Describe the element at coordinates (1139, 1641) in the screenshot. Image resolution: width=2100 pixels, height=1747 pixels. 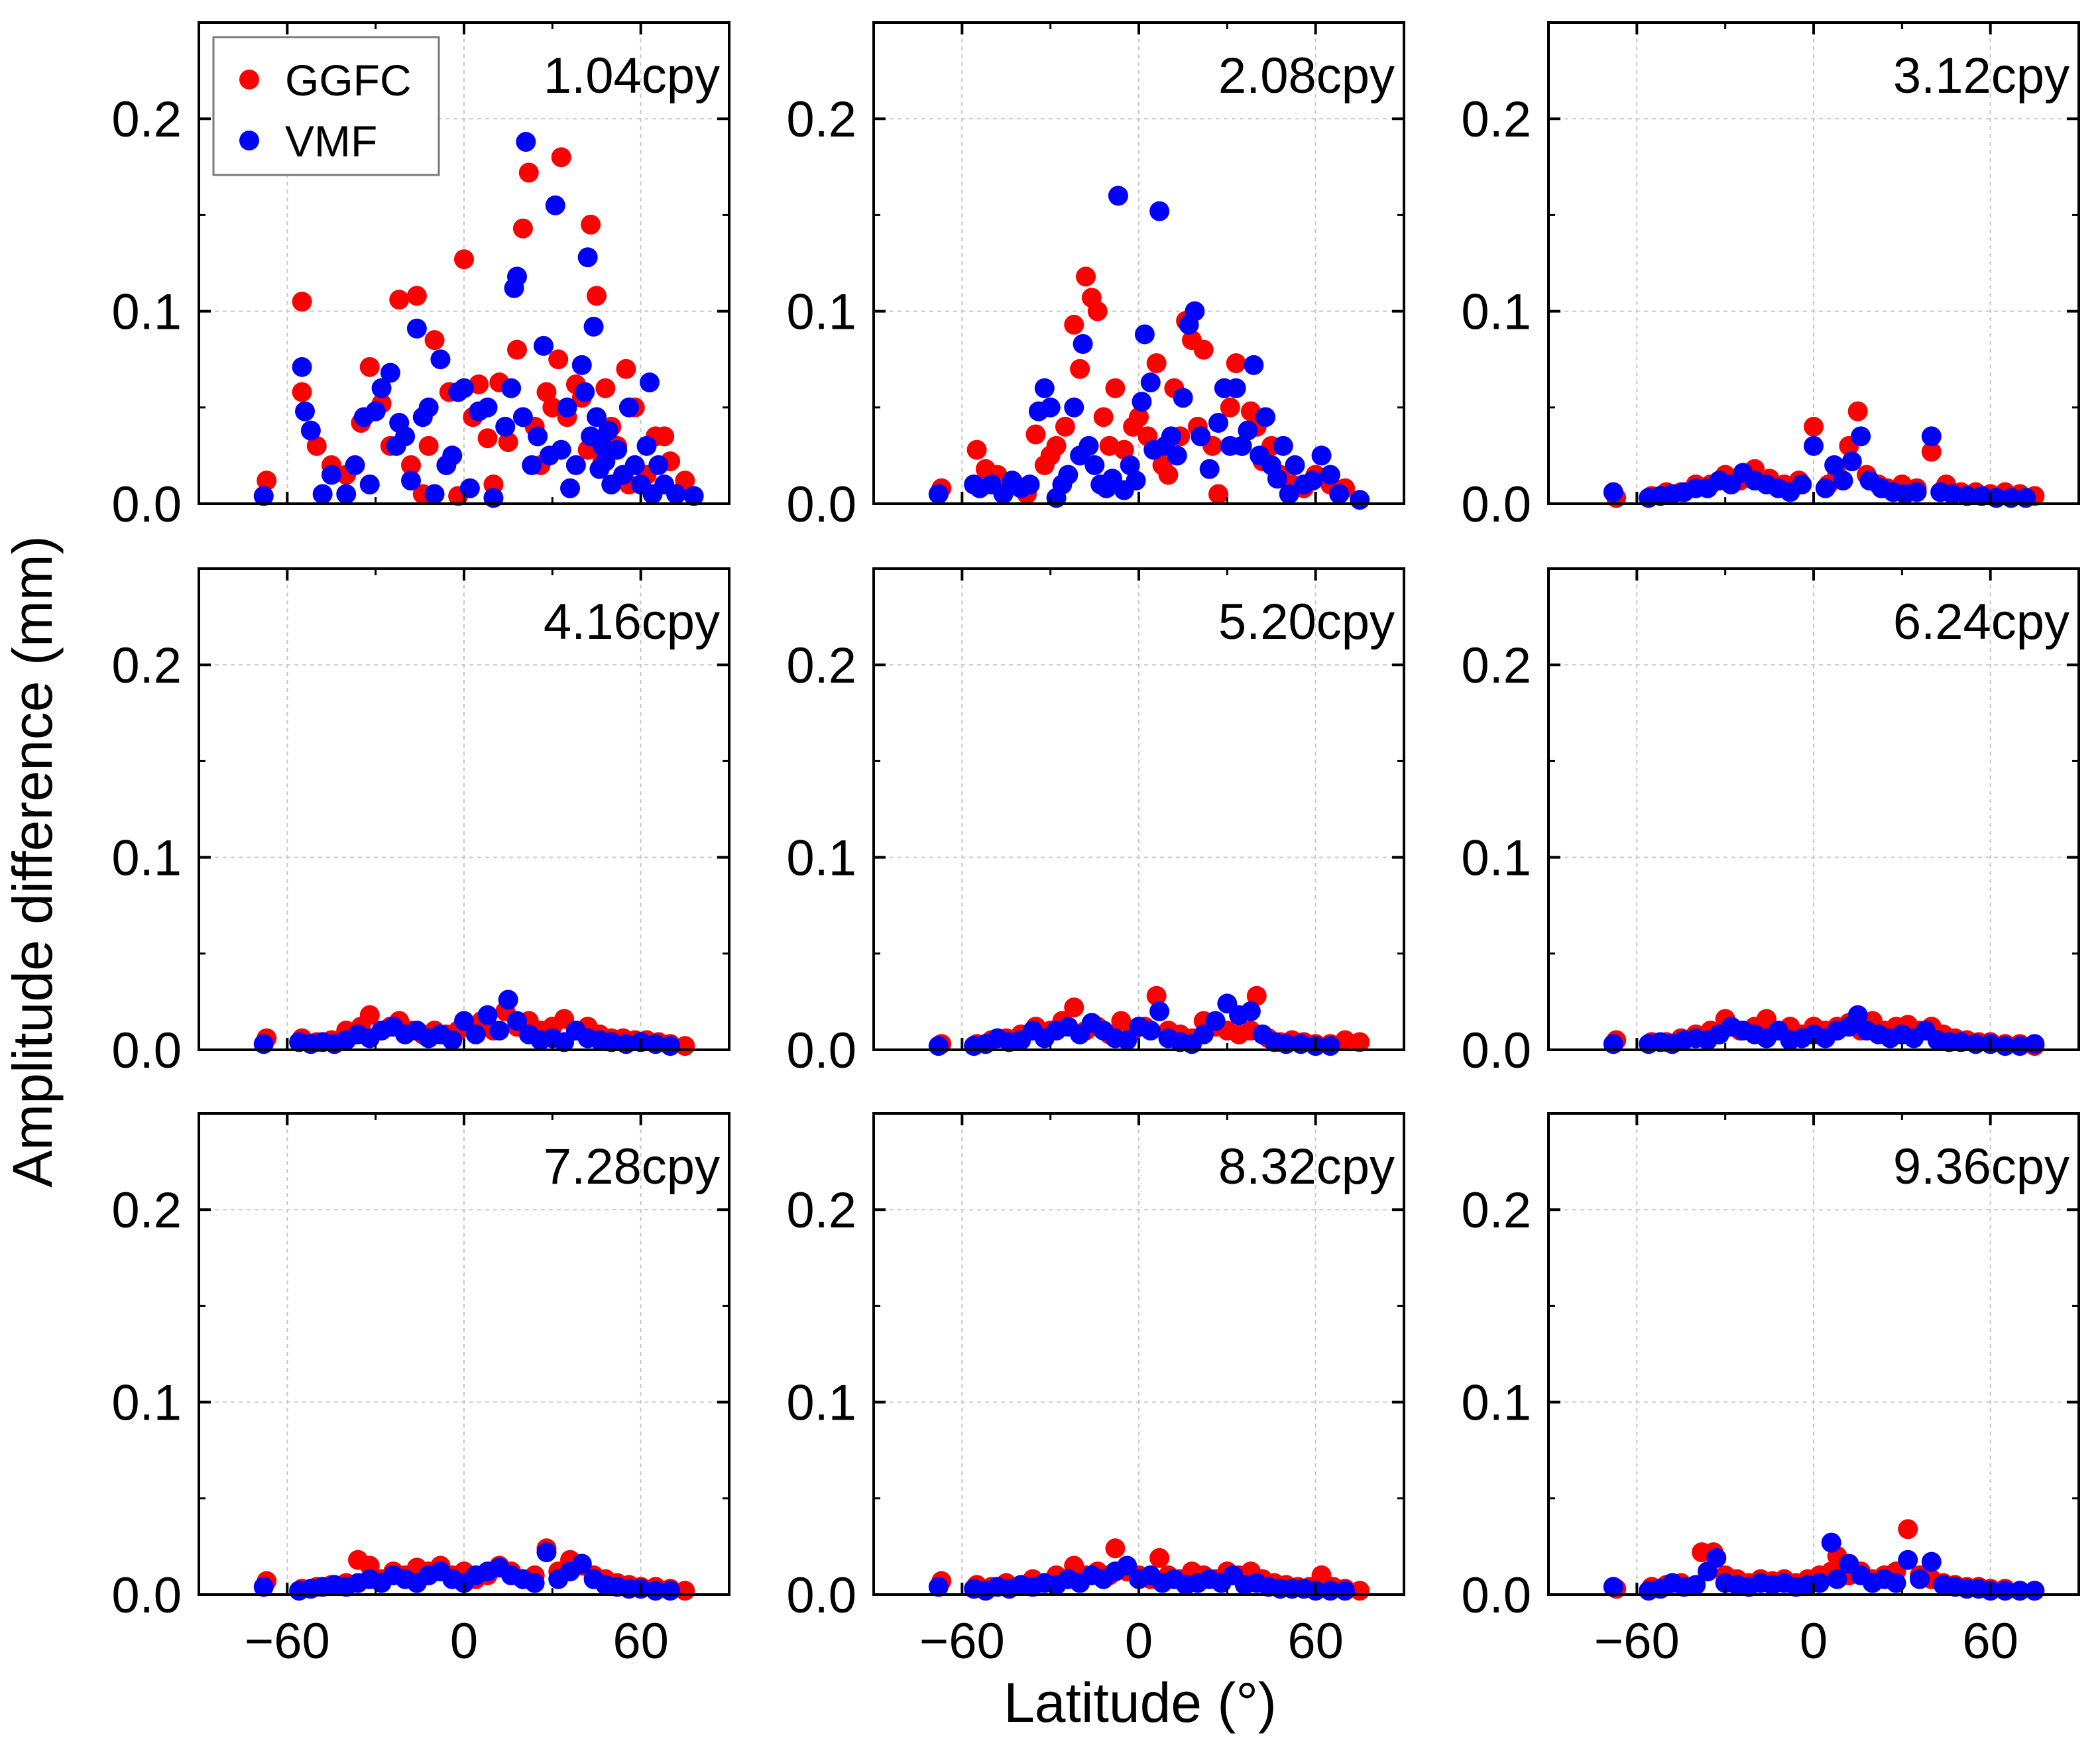
I see `x-tick-label: 0` at that location.